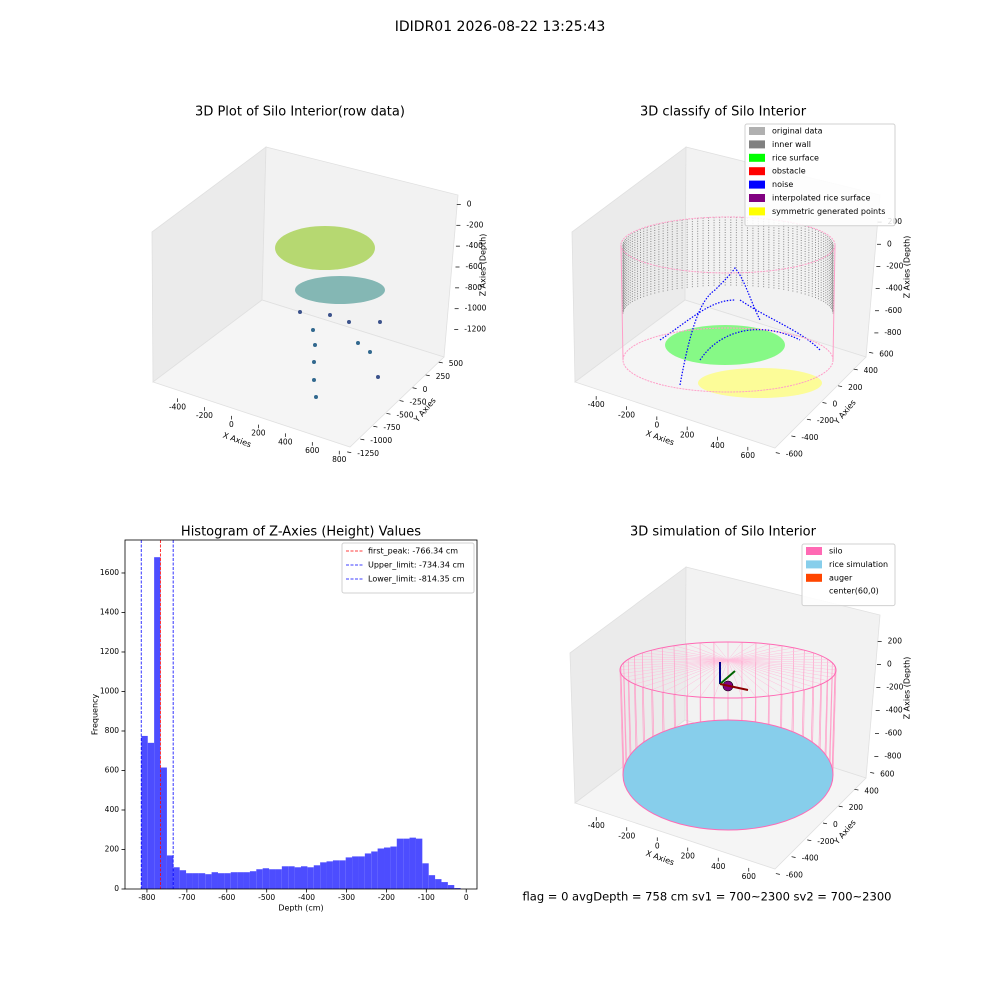 Image resolution: width=1000 pixels, height=1000 pixels. What do you see at coordinates (794, 454) in the screenshot?
I see `y-tick-label: -600` at bounding box center [794, 454].